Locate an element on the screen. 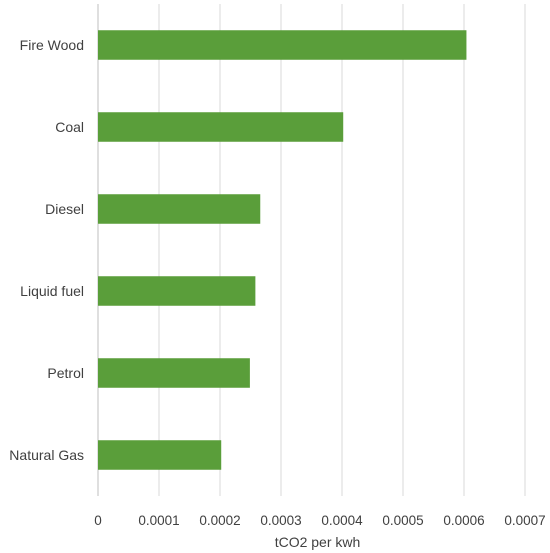 The width and height of the screenshot is (550, 553). category-label: Natural Gas is located at coordinates (46, 455).